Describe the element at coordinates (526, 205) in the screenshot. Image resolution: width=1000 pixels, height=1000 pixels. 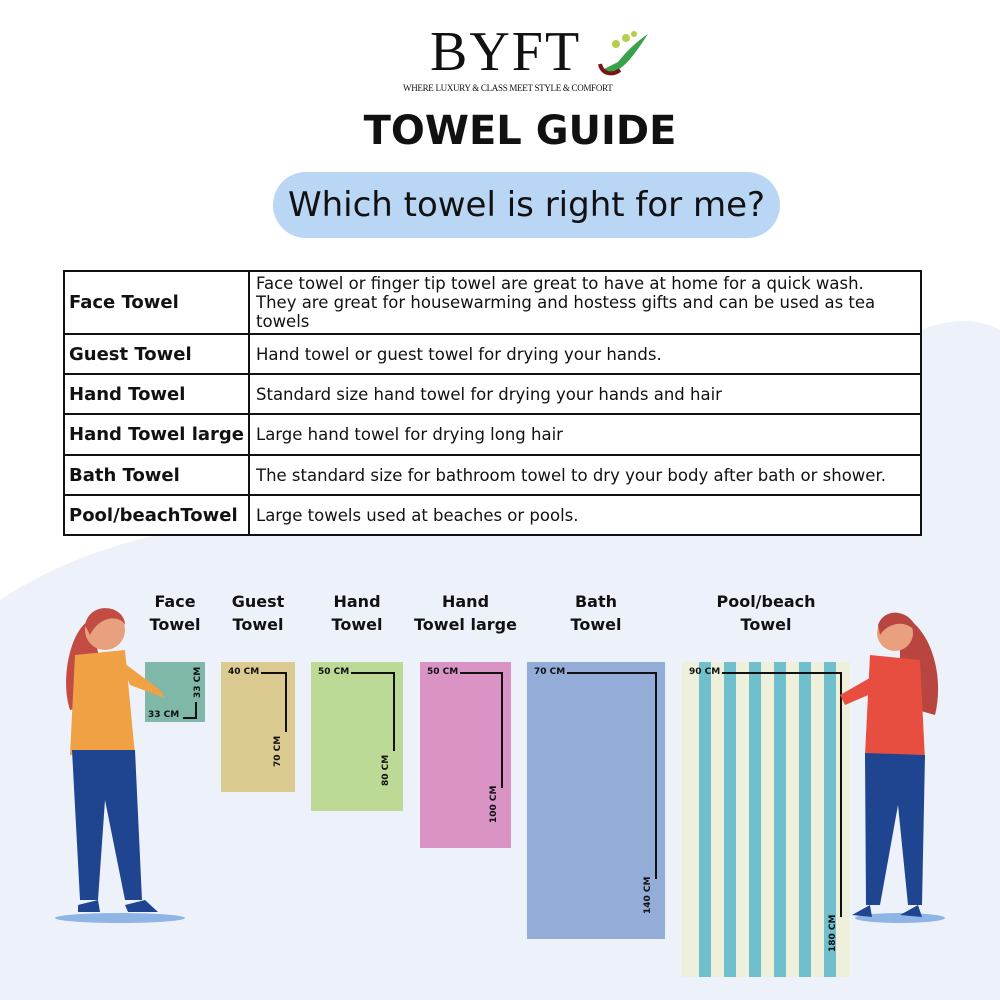
I see `subtitle-banner: Which towel is right for me?` at that location.